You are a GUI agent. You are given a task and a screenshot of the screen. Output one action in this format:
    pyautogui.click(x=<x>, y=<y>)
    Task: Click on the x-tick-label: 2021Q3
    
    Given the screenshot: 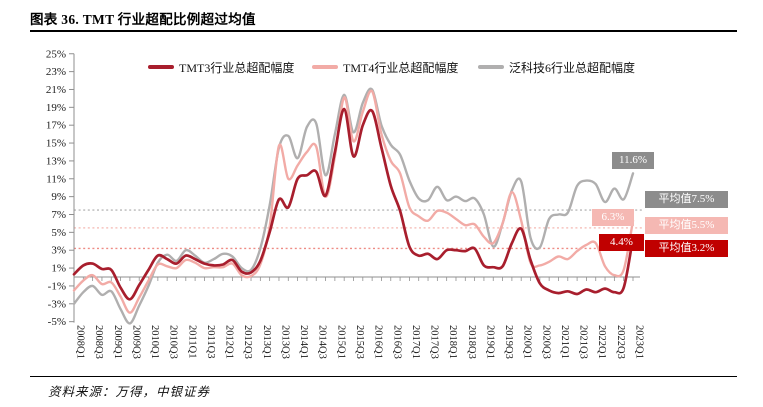 What is the action you would take?
    pyautogui.click(x=583, y=342)
    